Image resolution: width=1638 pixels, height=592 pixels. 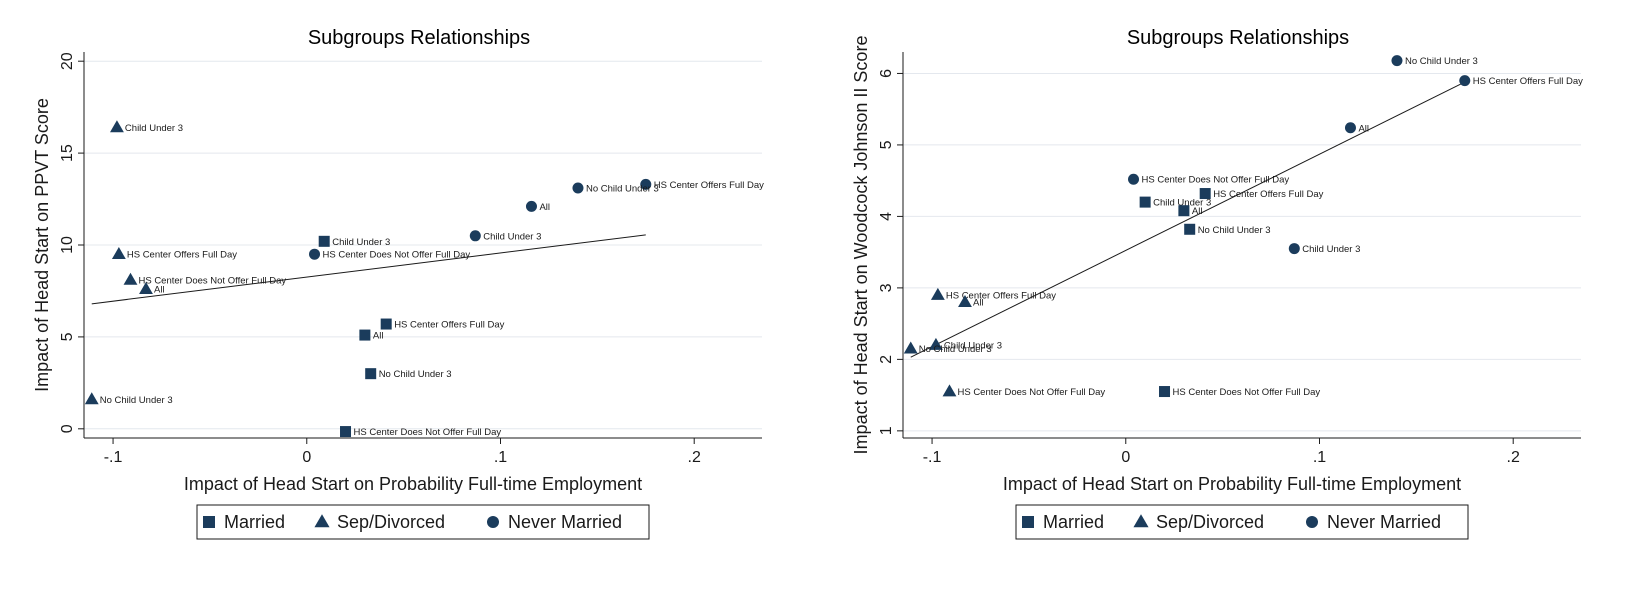 I want to click on y-tick-label: 1, so click(x=886, y=430).